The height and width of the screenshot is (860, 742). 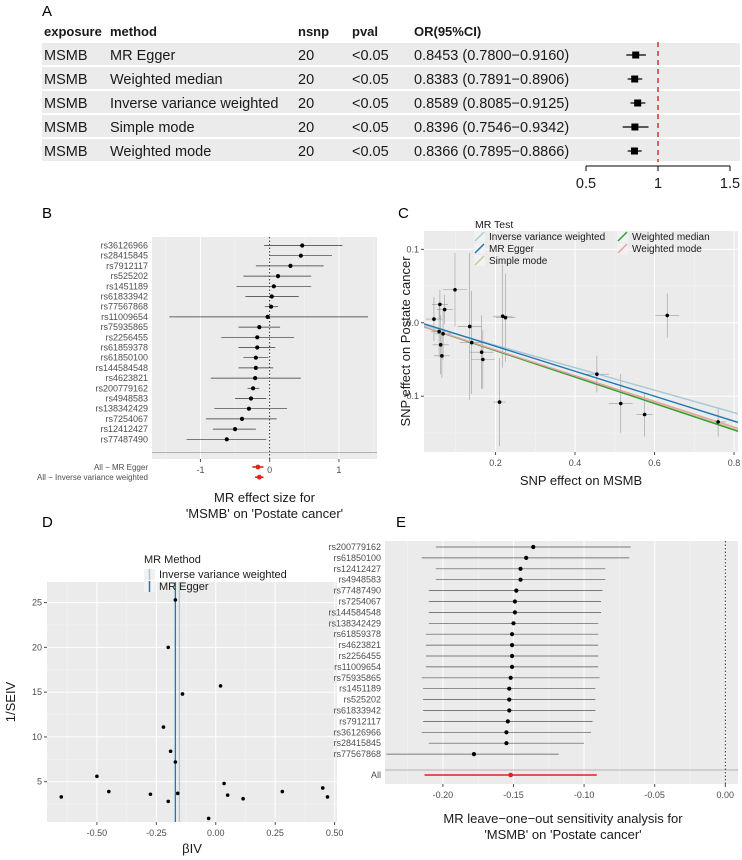 What do you see at coordinates (370, 104) in the screenshot?
I see `table-cell: <0.05` at bounding box center [370, 104].